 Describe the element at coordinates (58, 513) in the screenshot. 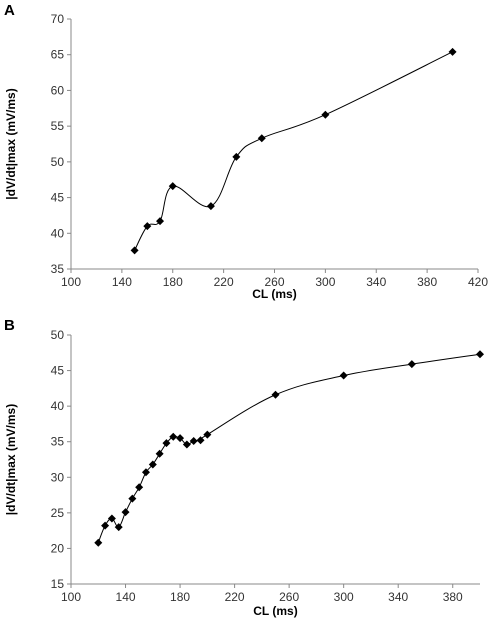

I see `y-tick-label: 25` at that location.